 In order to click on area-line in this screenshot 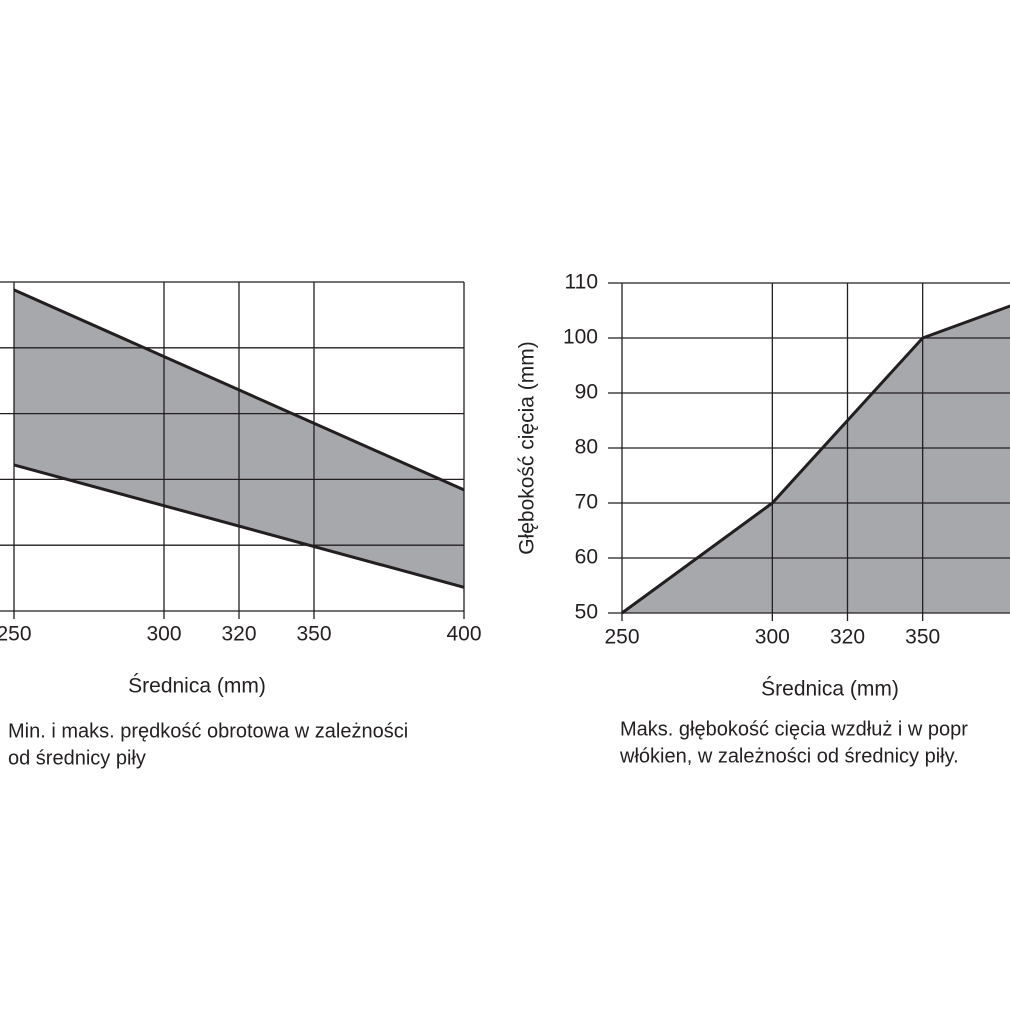, I will do `click(815, 459)`.